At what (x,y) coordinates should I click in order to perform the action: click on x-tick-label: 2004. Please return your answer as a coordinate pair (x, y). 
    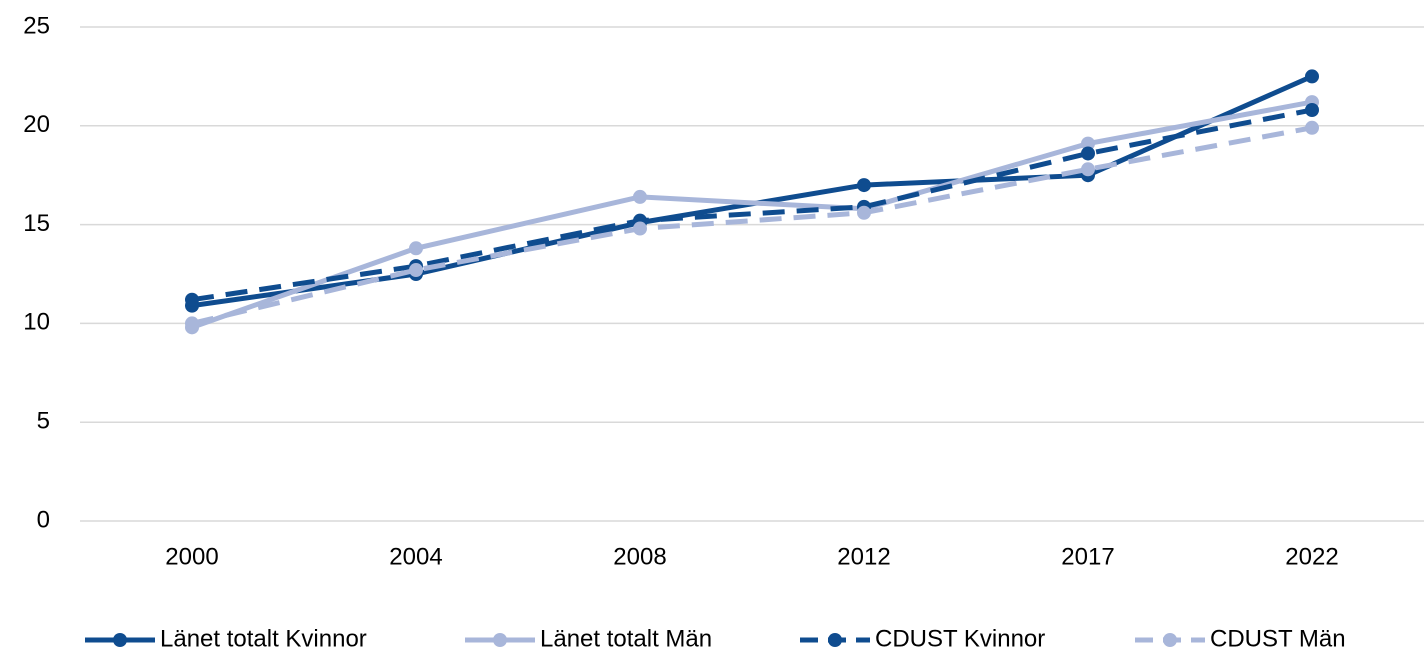
    Looking at the image, I should click on (415, 556).